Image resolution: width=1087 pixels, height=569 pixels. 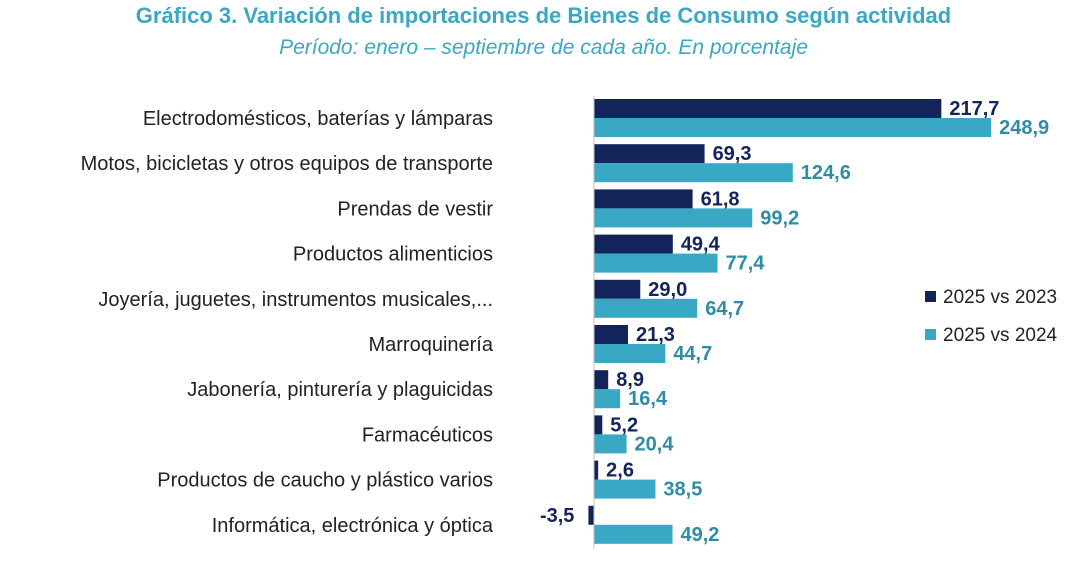 I want to click on data-label: 44,7, so click(x=692, y=354).